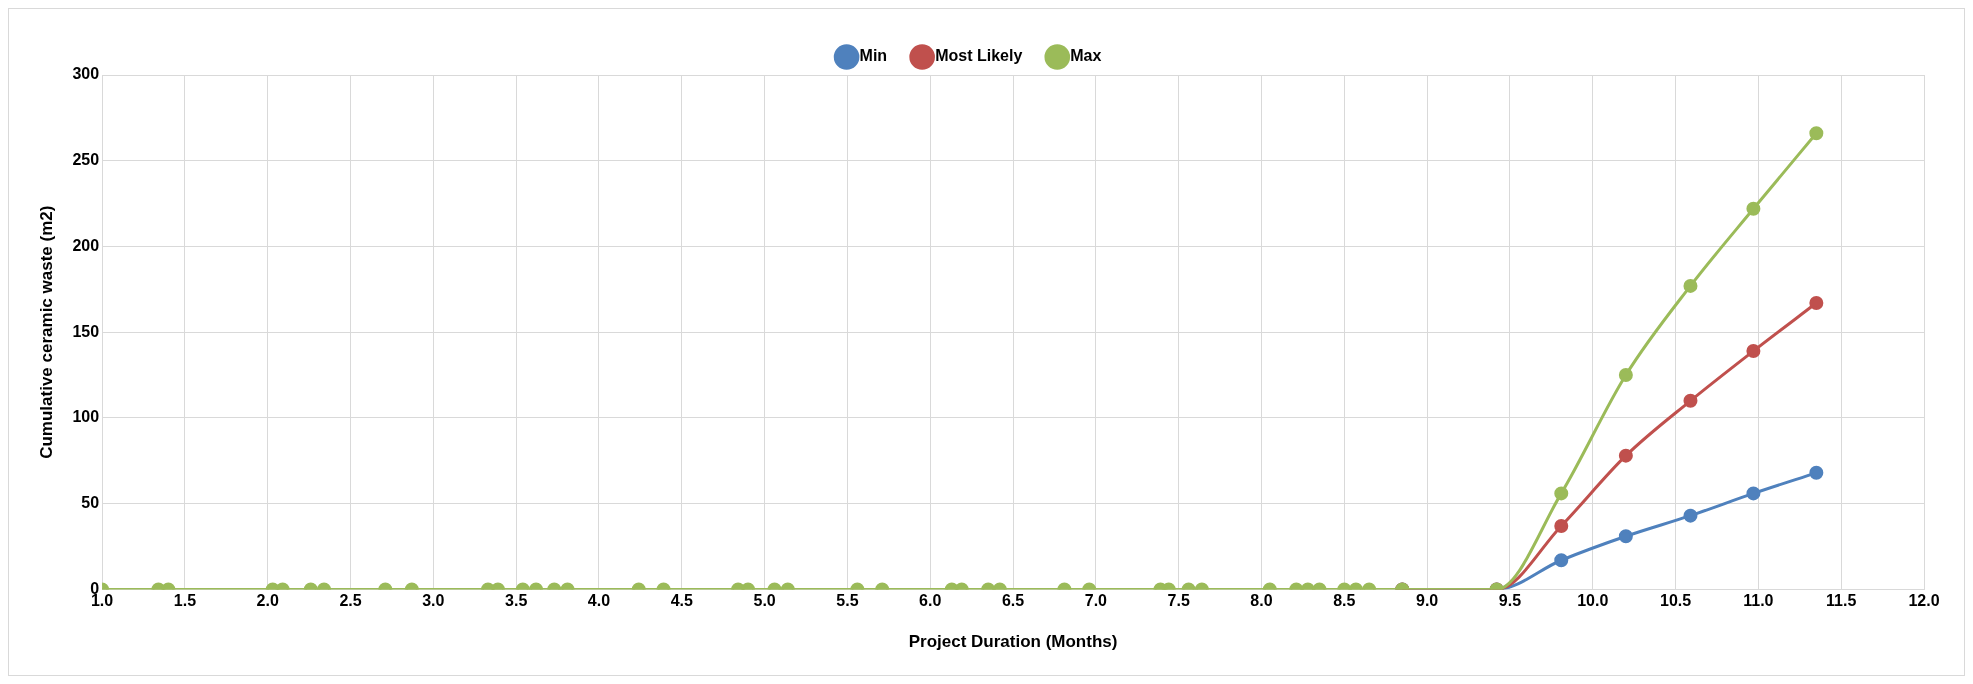  What do you see at coordinates (86, 331) in the screenshot?
I see `y-tick-label: 150` at bounding box center [86, 331].